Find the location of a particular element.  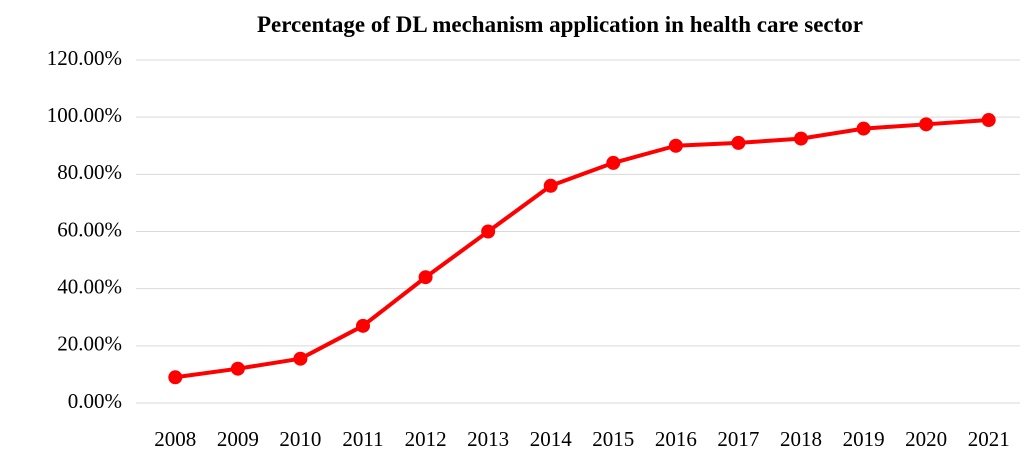

x-tick-label: 2012 is located at coordinates (426, 439).